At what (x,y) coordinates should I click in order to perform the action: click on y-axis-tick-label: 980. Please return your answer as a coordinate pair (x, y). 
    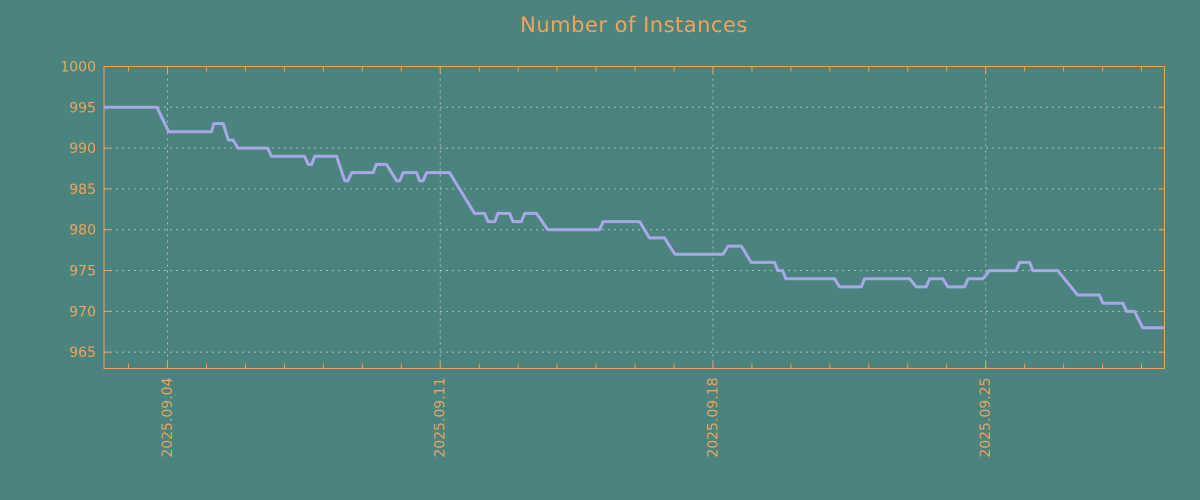
    Looking at the image, I should click on (82, 231).